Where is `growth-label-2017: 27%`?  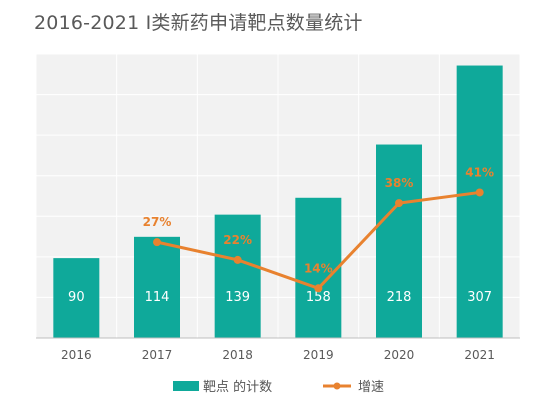 growth-label-2017: 27% is located at coordinates (157, 222).